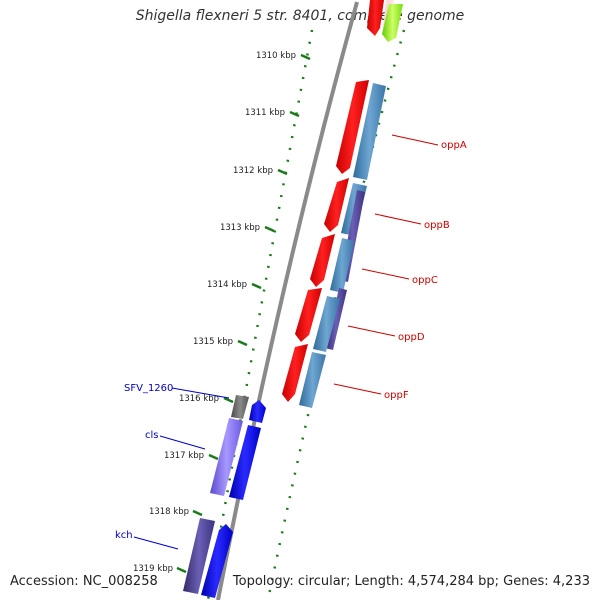  Describe the element at coordinates (342, 265) in the screenshot. I see `gene-oppC` at that location.